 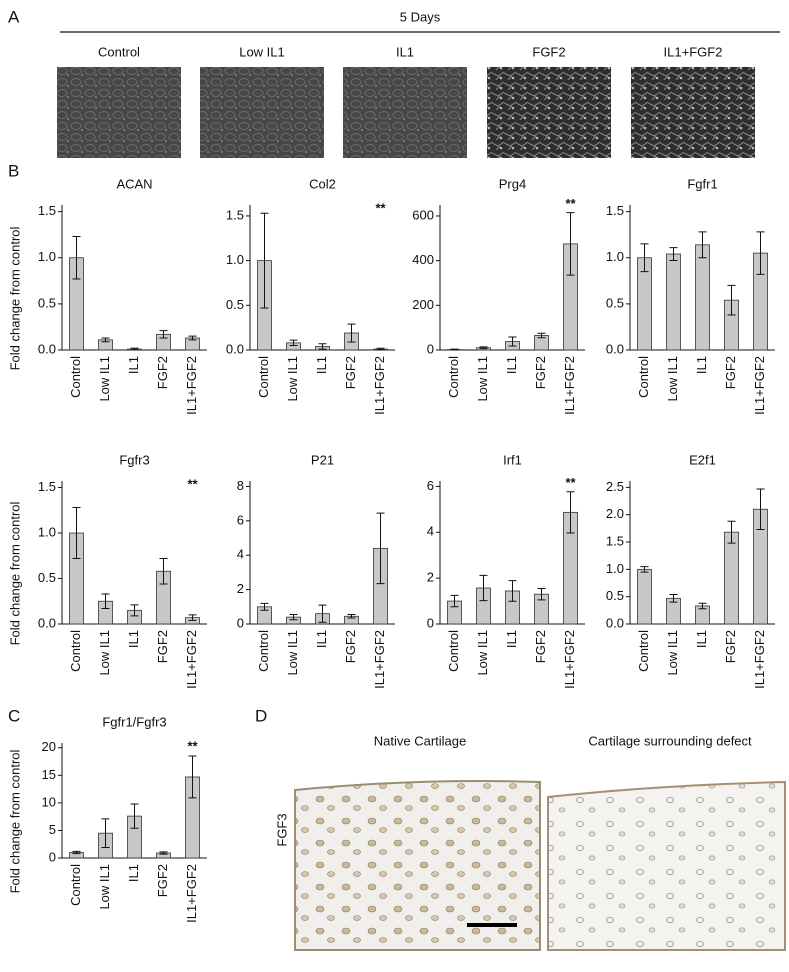 I want to click on image-title: Low IL1, so click(x=262, y=51).